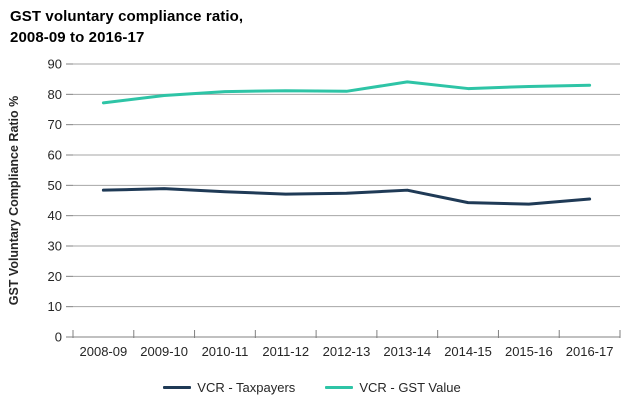 The height and width of the screenshot is (414, 624). I want to click on y-tick-label: 60, so click(55, 155).